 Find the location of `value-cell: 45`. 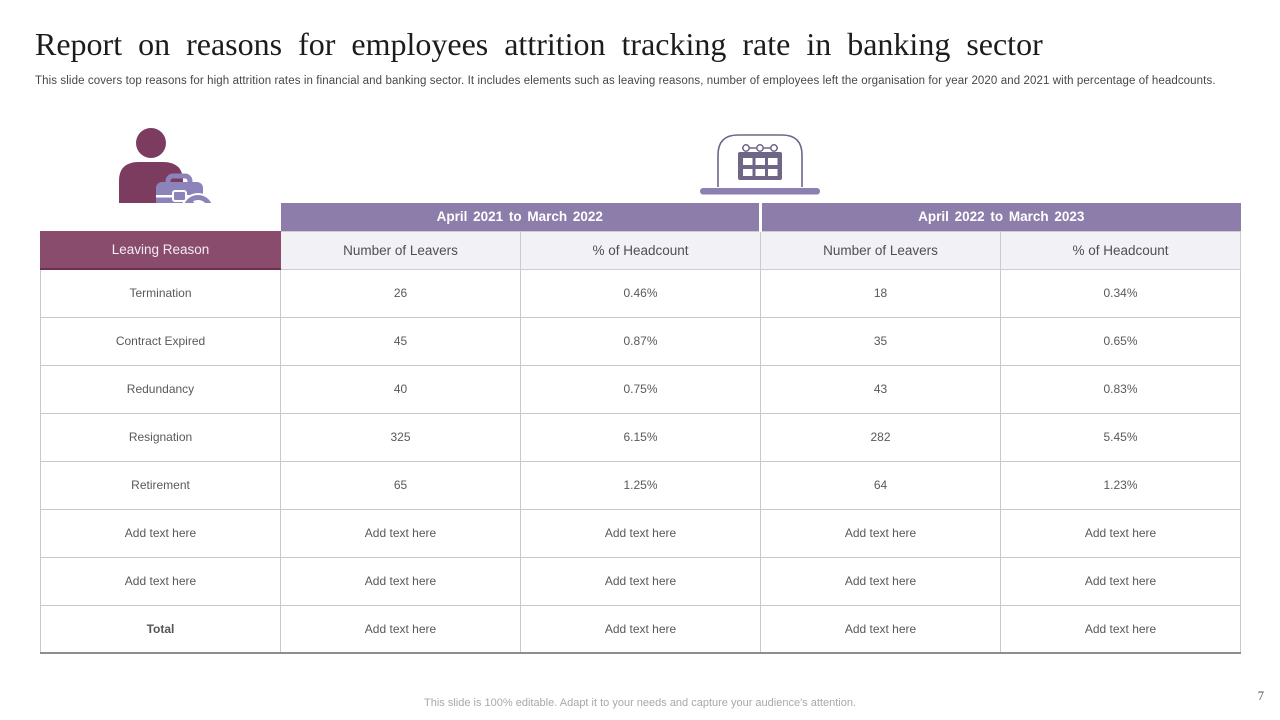

value-cell: 45 is located at coordinates (400, 341).